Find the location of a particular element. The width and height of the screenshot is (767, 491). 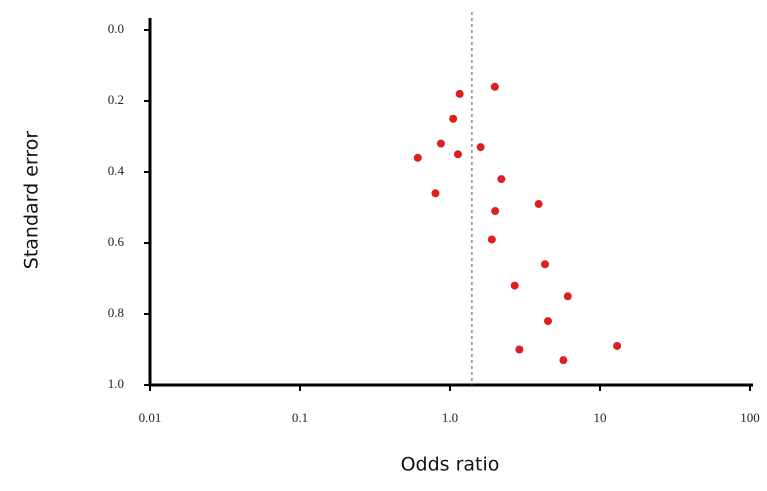

y-tick-label: 0.6 is located at coordinates (116, 241).